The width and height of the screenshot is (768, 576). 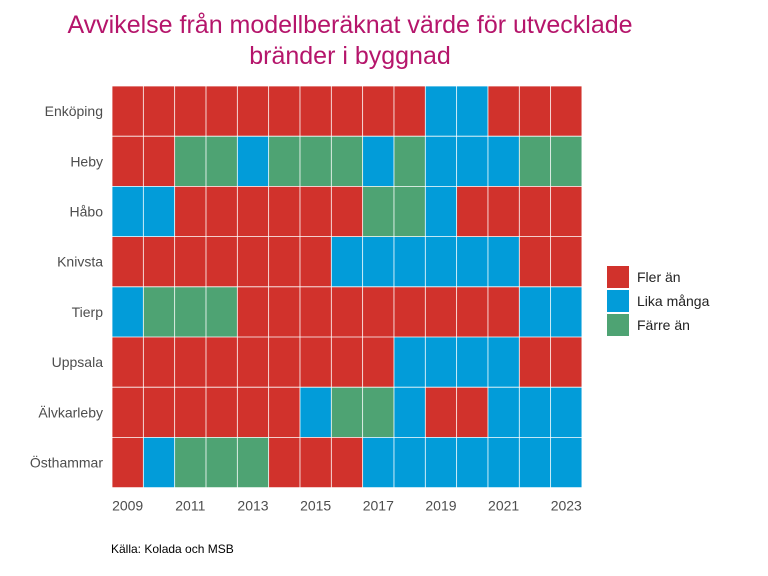 I want to click on y-axis-label: Älvkarleby, so click(x=70, y=412).